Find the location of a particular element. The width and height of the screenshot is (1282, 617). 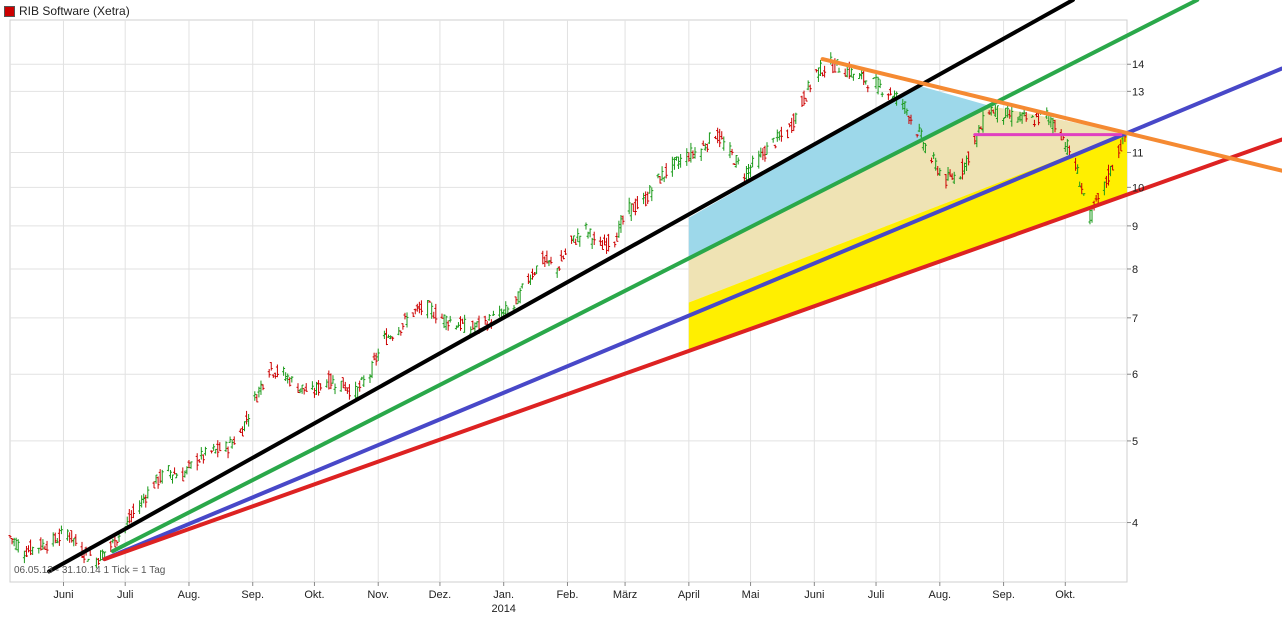

x-tick-label: März is located at coordinates (625, 595).